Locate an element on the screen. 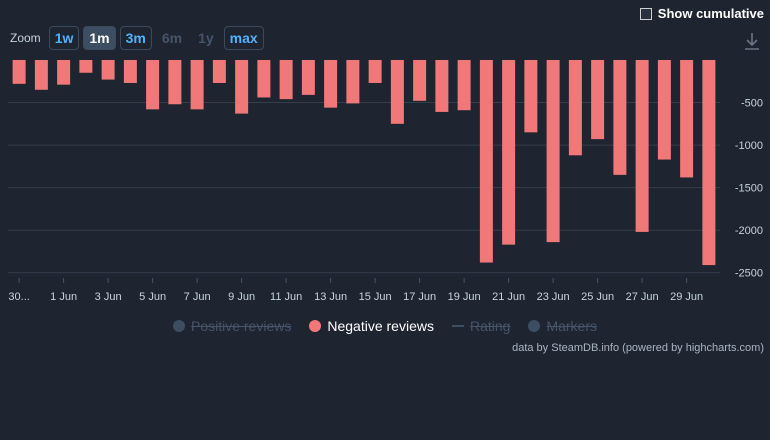  x-tick-label: 11 Jun is located at coordinates (286, 297).